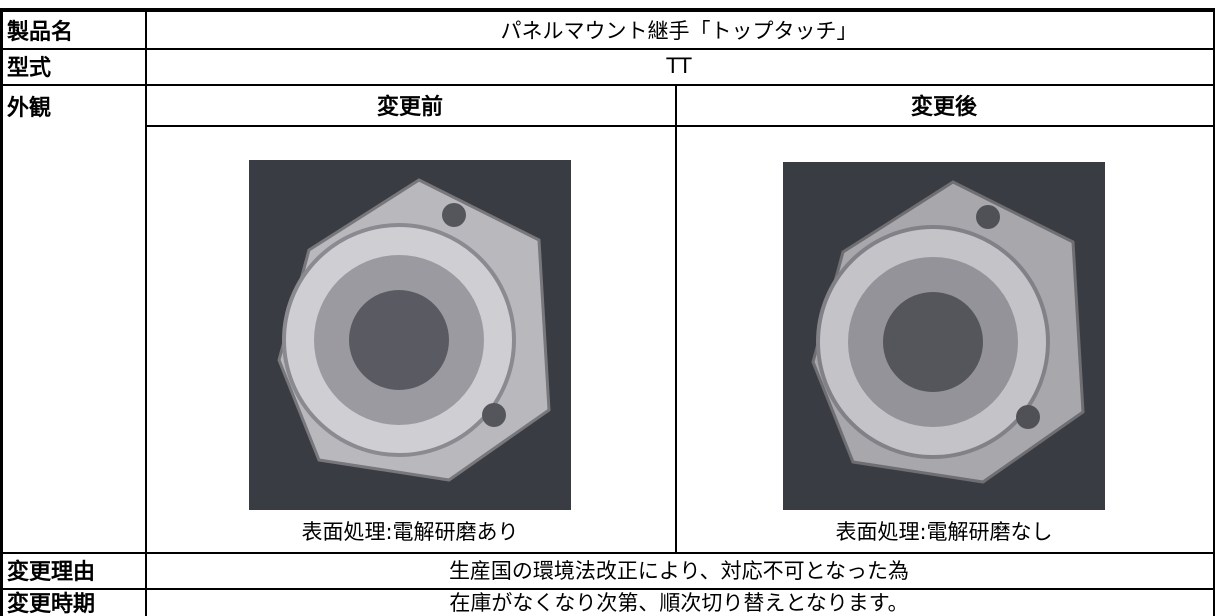 This screenshot has height=616, width=1215. What do you see at coordinates (73, 67) in the screenshot?
I see `label: 型式` at bounding box center [73, 67].